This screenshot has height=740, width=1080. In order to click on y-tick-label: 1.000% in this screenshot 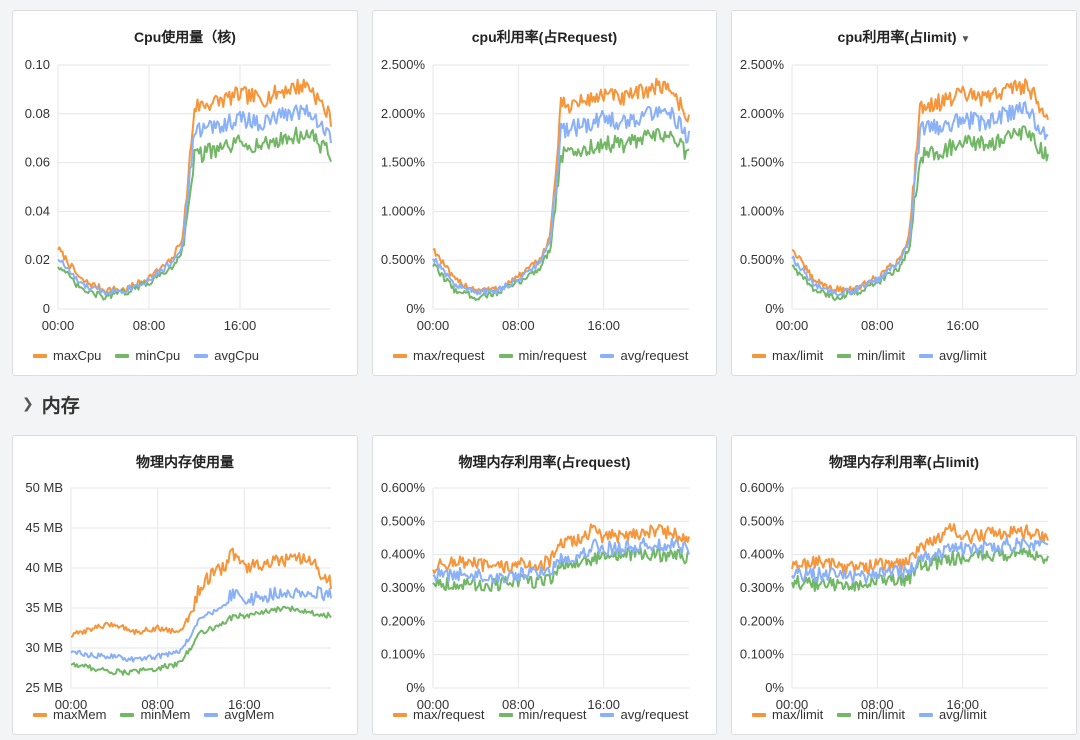, I will do `click(762, 210)`.